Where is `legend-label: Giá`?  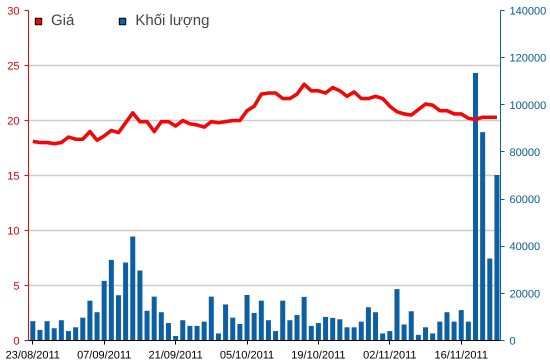
legend-label: Giá is located at coordinates (62, 20).